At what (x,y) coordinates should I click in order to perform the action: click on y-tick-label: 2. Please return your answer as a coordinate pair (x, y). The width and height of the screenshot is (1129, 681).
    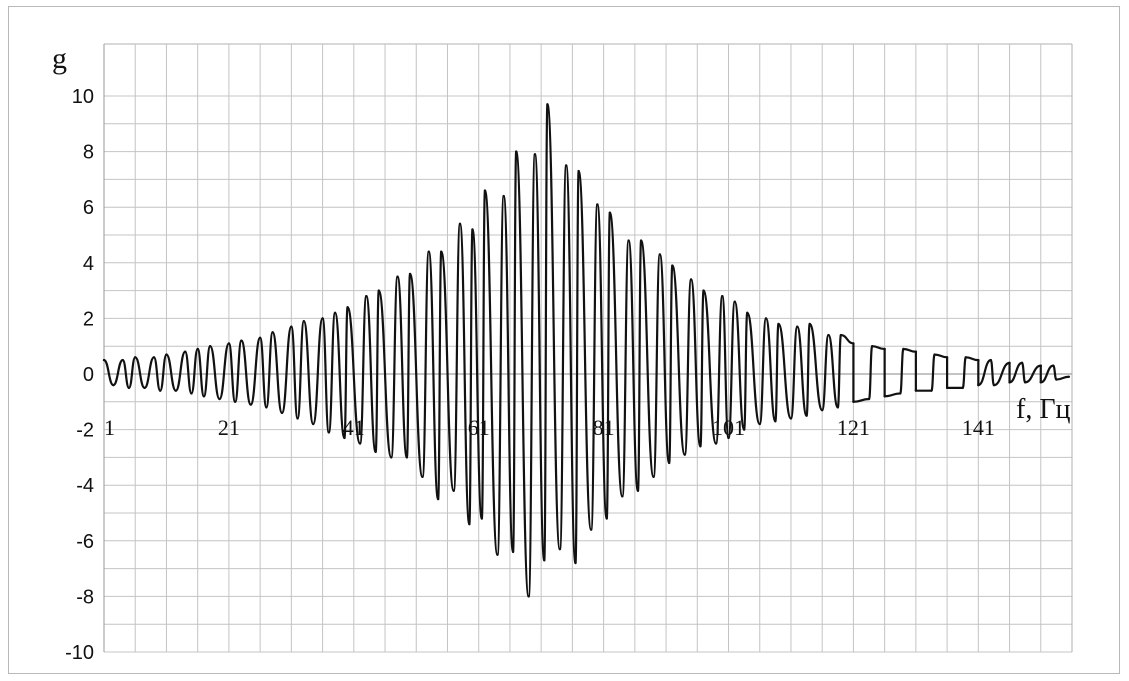
    Looking at the image, I should click on (88, 319).